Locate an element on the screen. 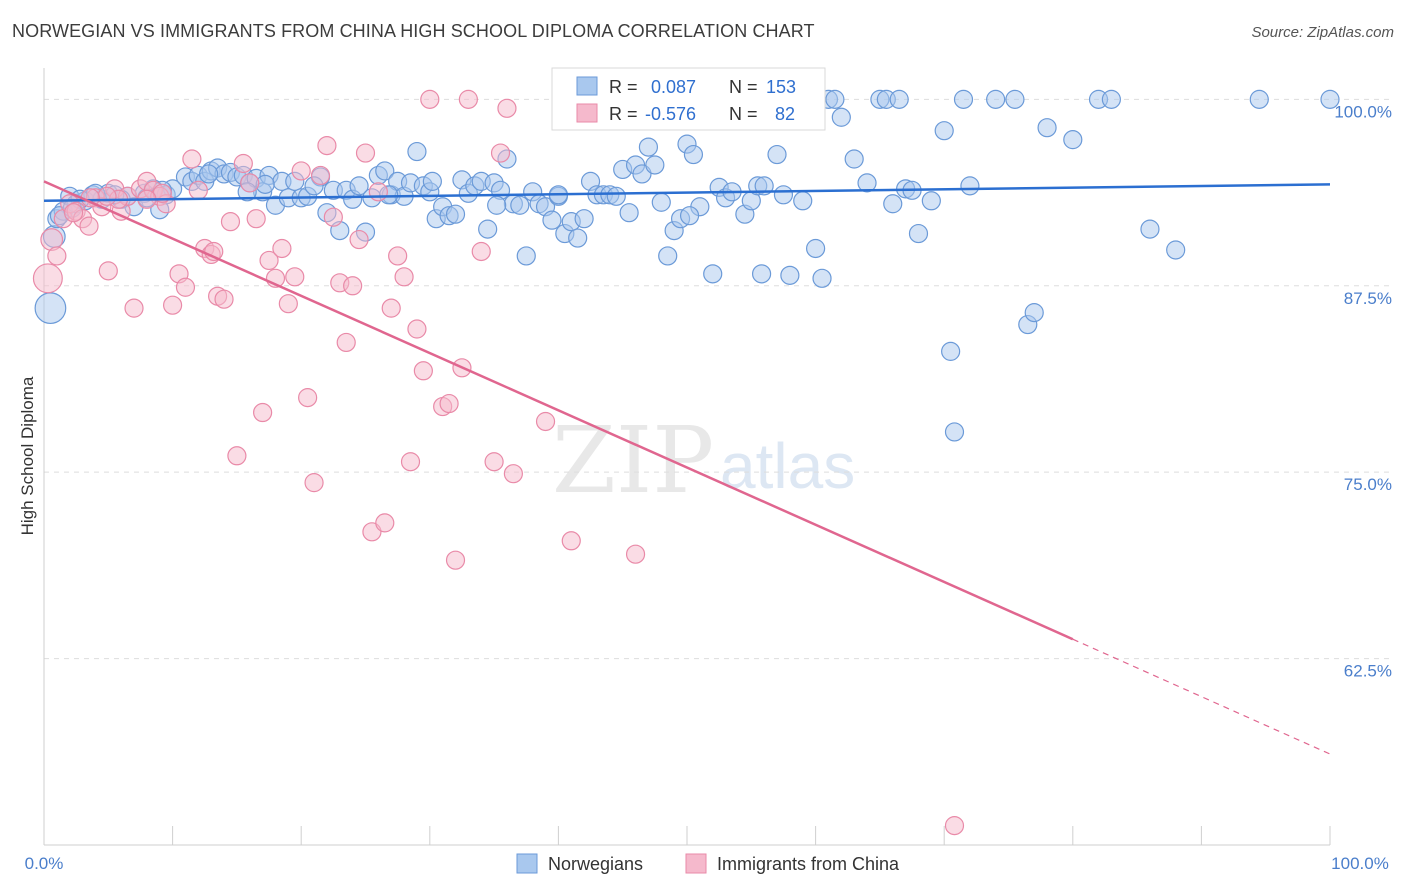 Image resolution: width=1406 pixels, height=892 pixels. x-axis-ticks is located at coordinates (687, 835).